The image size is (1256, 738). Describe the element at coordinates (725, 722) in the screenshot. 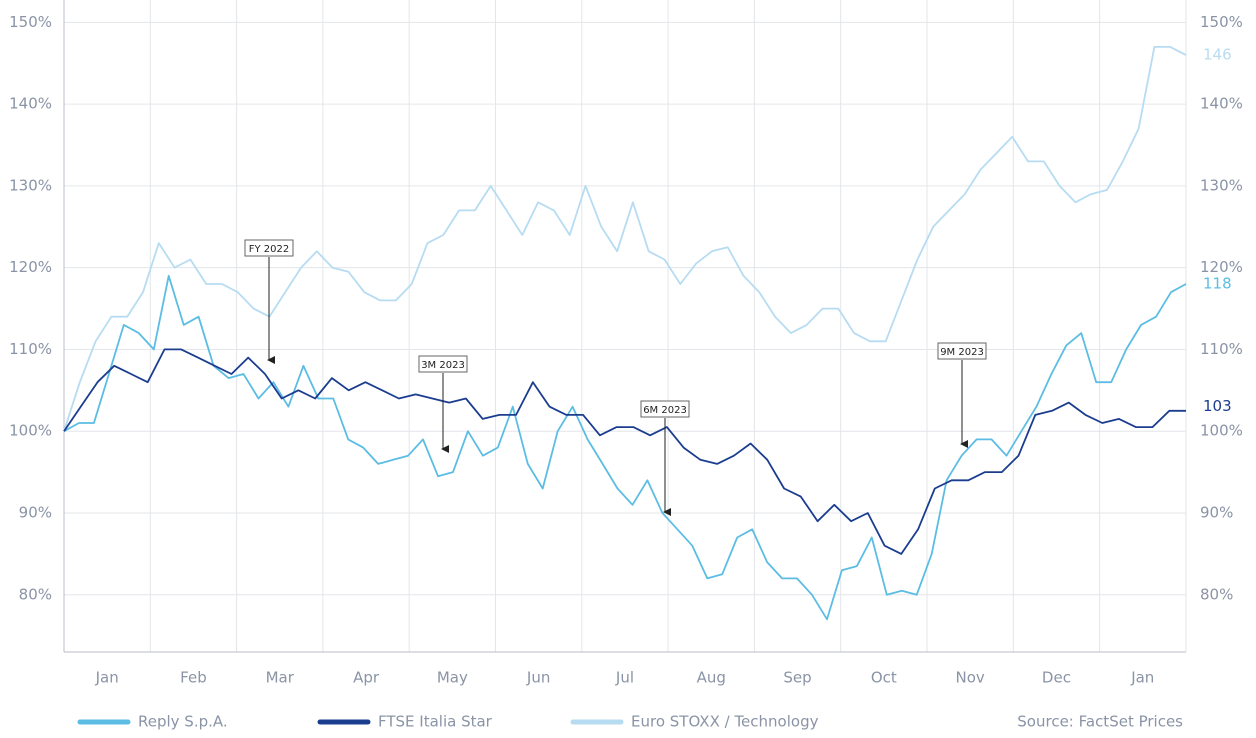

I see `legend-label: Euro STOXX / Technology` at that location.